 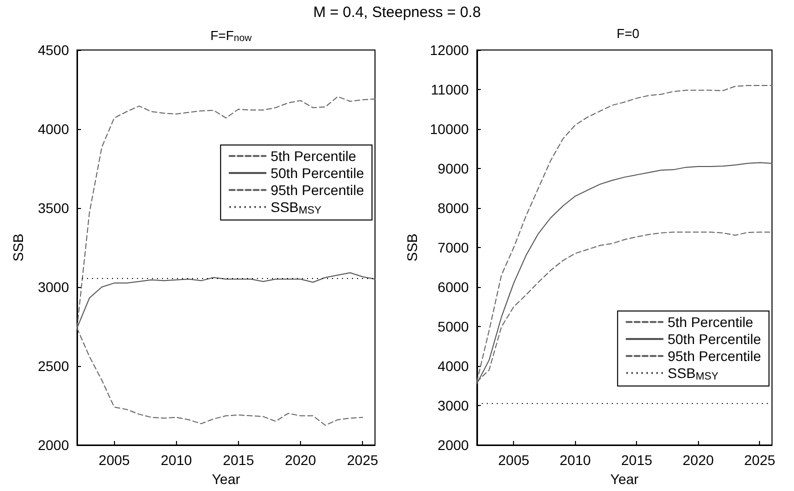 I want to click on y-tick-label: 12000, so click(x=450, y=50).